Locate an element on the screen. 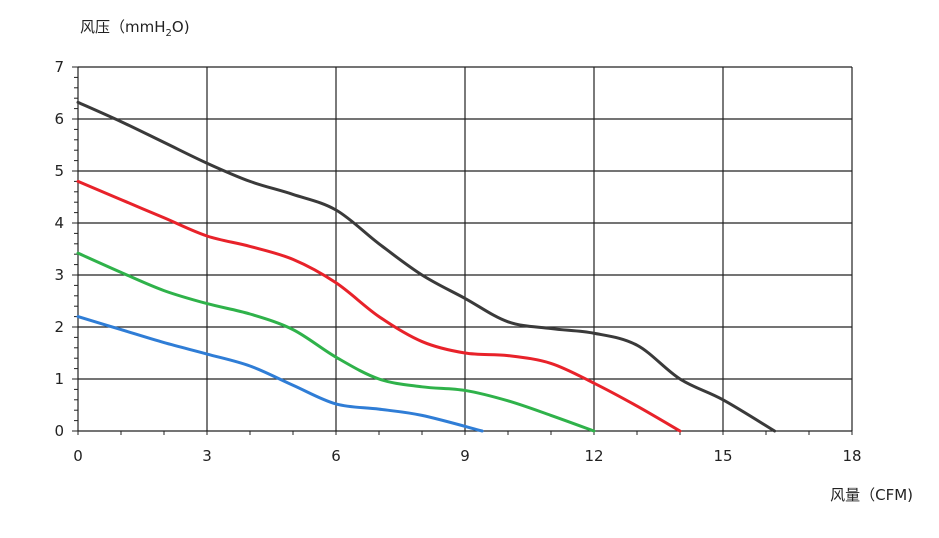 The image size is (939, 538). x-tick-label-1: 3 is located at coordinates (207, 456).